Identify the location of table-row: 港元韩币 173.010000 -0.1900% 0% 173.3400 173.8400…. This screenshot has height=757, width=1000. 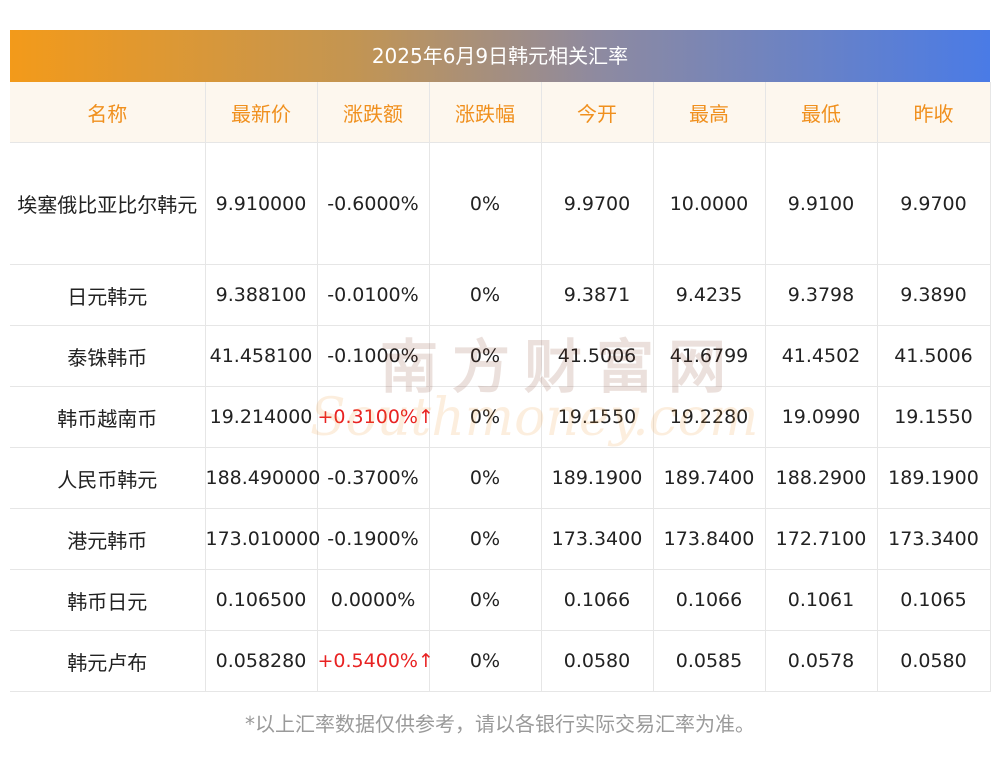
(500, 539).